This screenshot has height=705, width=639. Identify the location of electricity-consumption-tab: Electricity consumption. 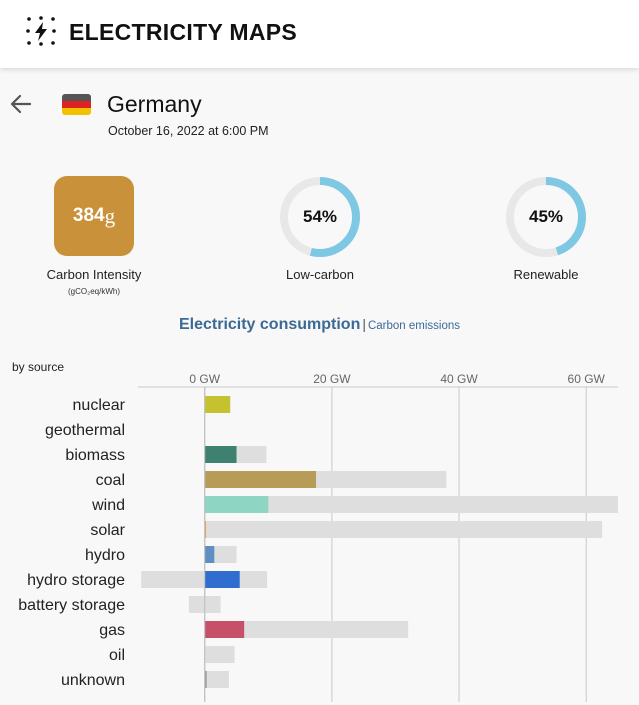
(269, 324).